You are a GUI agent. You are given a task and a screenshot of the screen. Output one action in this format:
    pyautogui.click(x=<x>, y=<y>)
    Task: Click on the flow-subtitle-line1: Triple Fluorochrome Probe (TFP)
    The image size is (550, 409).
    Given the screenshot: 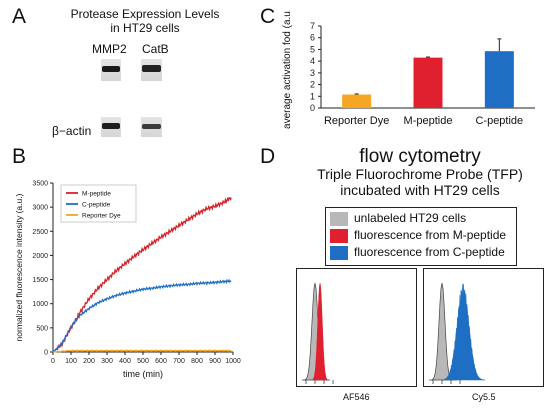 What is the action you would take?
    pyautogui.click(x=420, y=174)
    